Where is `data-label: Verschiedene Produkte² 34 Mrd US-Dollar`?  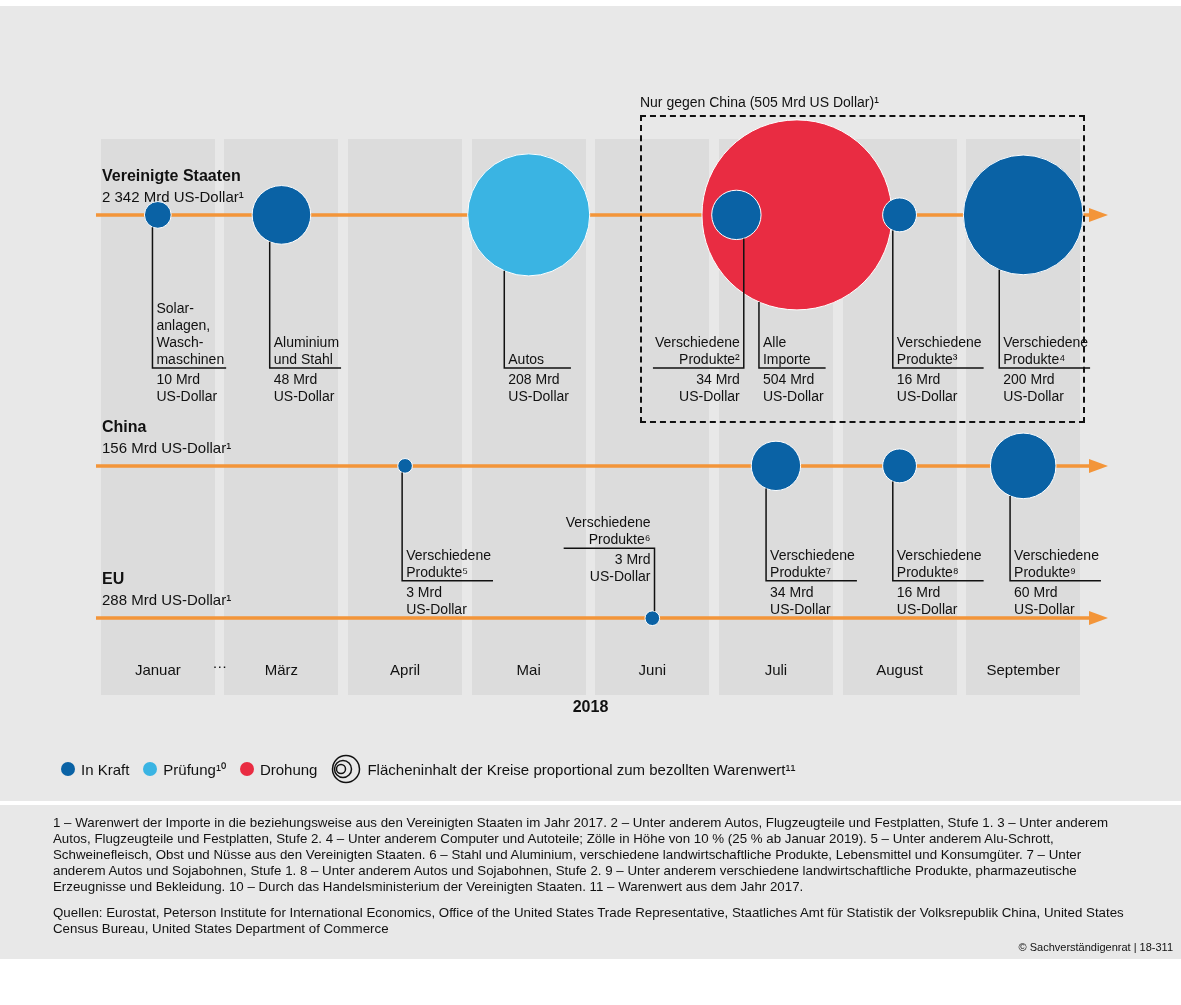
data-label: Verschiedene Produkte² 34 Mrd US-Dollar is located at coordinates (697, 368).